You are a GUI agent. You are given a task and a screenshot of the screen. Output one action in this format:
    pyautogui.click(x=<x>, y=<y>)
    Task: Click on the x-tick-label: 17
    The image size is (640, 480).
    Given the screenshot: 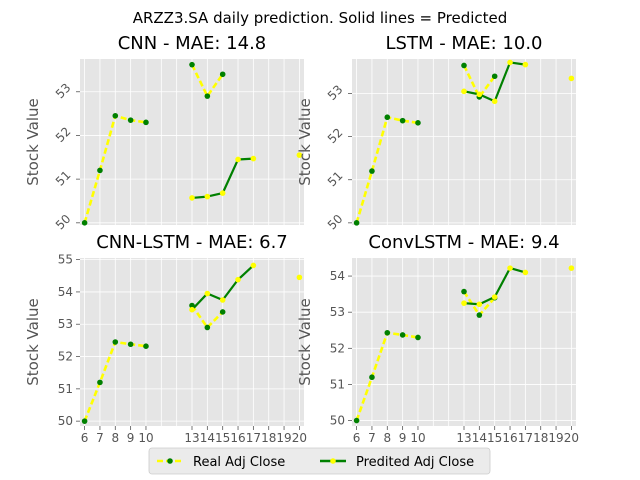 What is the action you would take?
    pyautogui.click(x=525, y=438)
    